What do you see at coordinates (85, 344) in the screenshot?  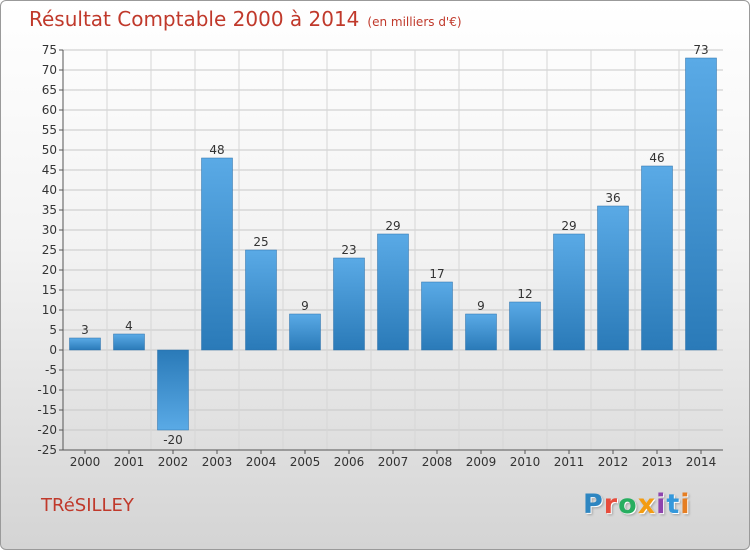 I see `bar-2000` at bounding box center [85, 344].